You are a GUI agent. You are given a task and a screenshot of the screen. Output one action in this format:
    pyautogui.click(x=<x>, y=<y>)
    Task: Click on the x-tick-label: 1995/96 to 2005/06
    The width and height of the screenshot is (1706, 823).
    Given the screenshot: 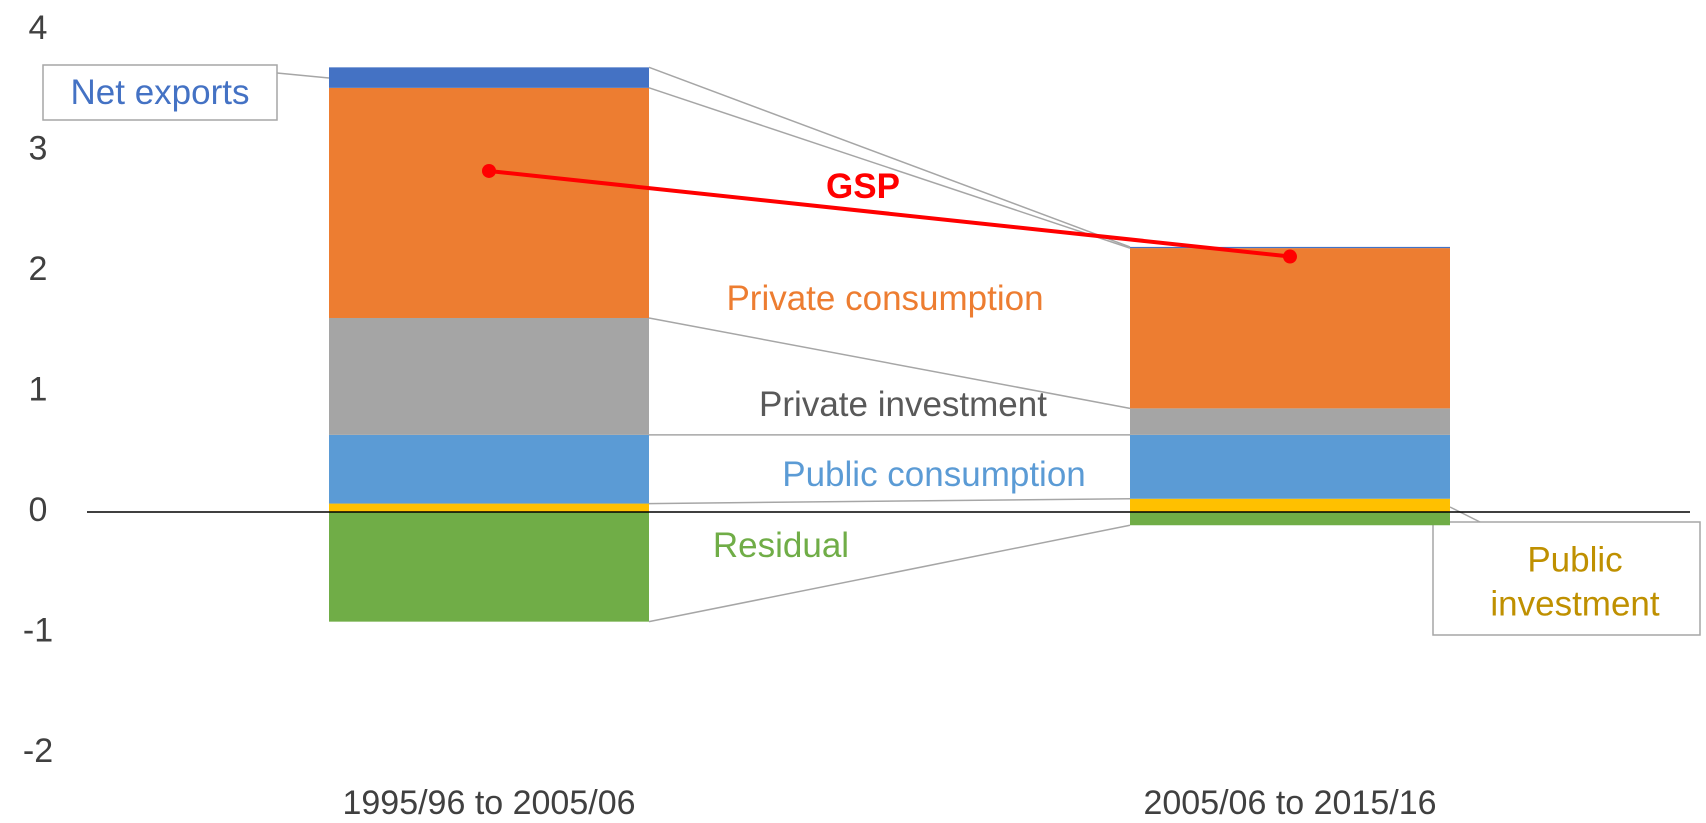 What is the action you would take?
    pyautogui.click(x=488, y=803)
    